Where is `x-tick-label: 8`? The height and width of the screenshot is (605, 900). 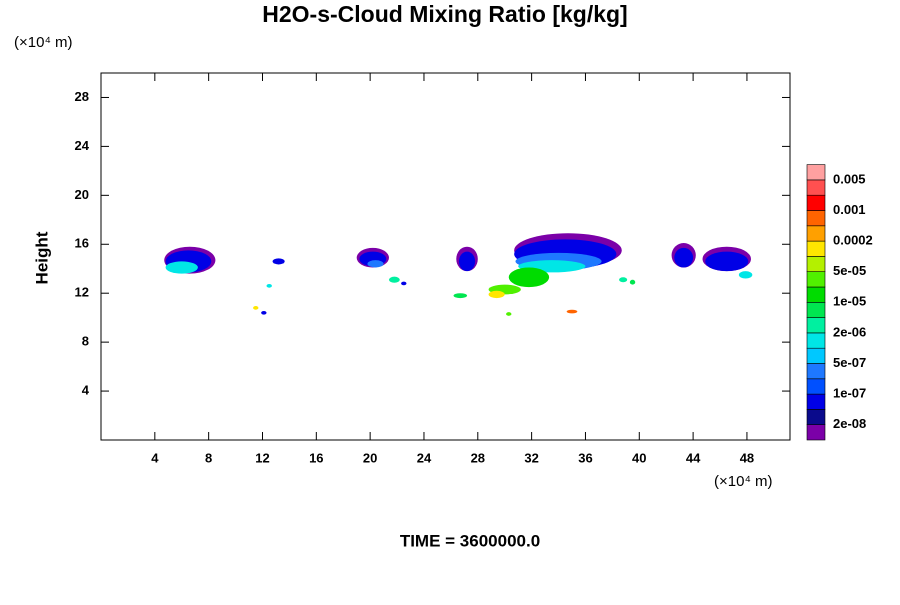 x-tick-label: 8 is located at coordinates (208, 457).